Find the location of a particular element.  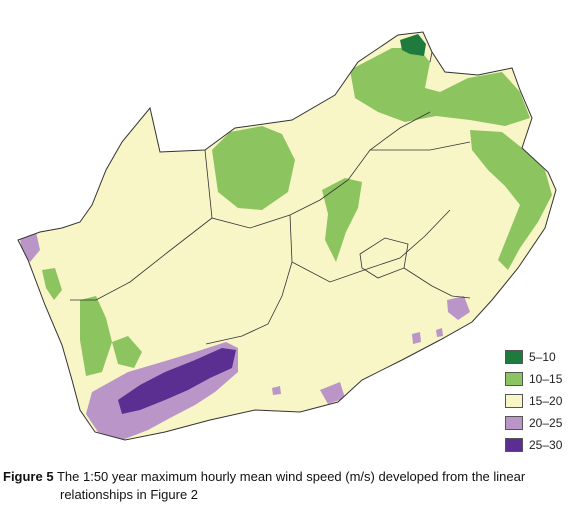

legend-label: 5–10 is located at coordinates (542, 357).